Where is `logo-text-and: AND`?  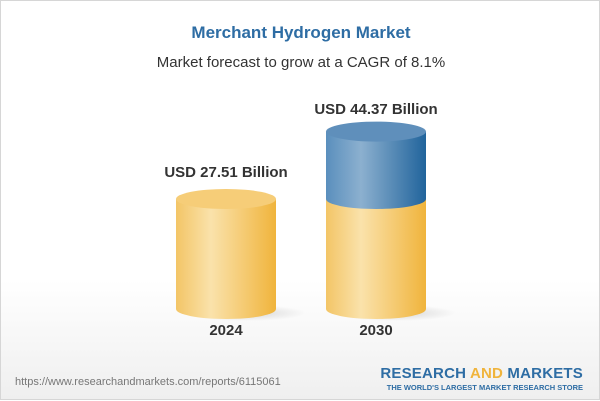 logo-text-and: AND is located at coordinates (486, 373).